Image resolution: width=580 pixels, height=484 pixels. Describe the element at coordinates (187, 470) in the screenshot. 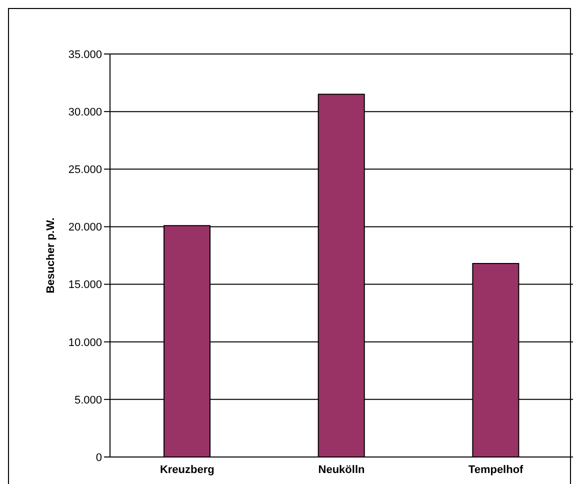

I see `x-tick-label: Kreuzberg` at that location.